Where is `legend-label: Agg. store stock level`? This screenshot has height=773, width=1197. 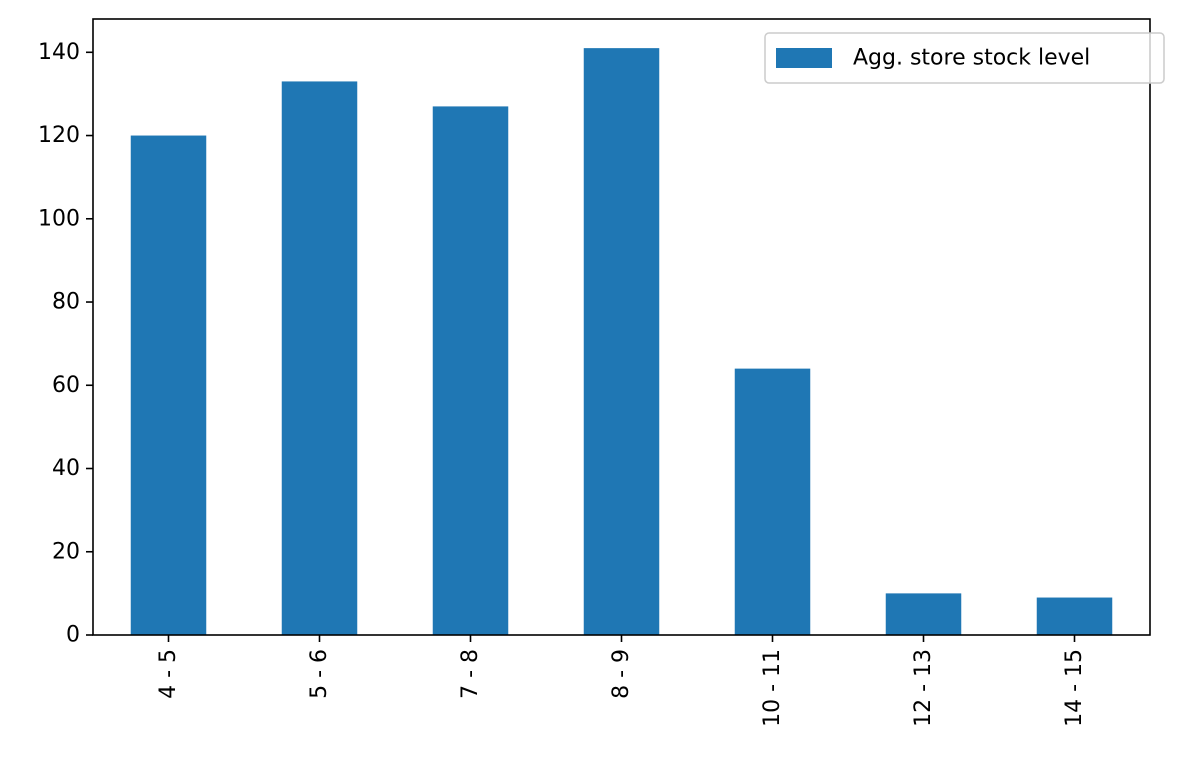
legend-label: Agg. store stock level is located at coordinates (971, 58).